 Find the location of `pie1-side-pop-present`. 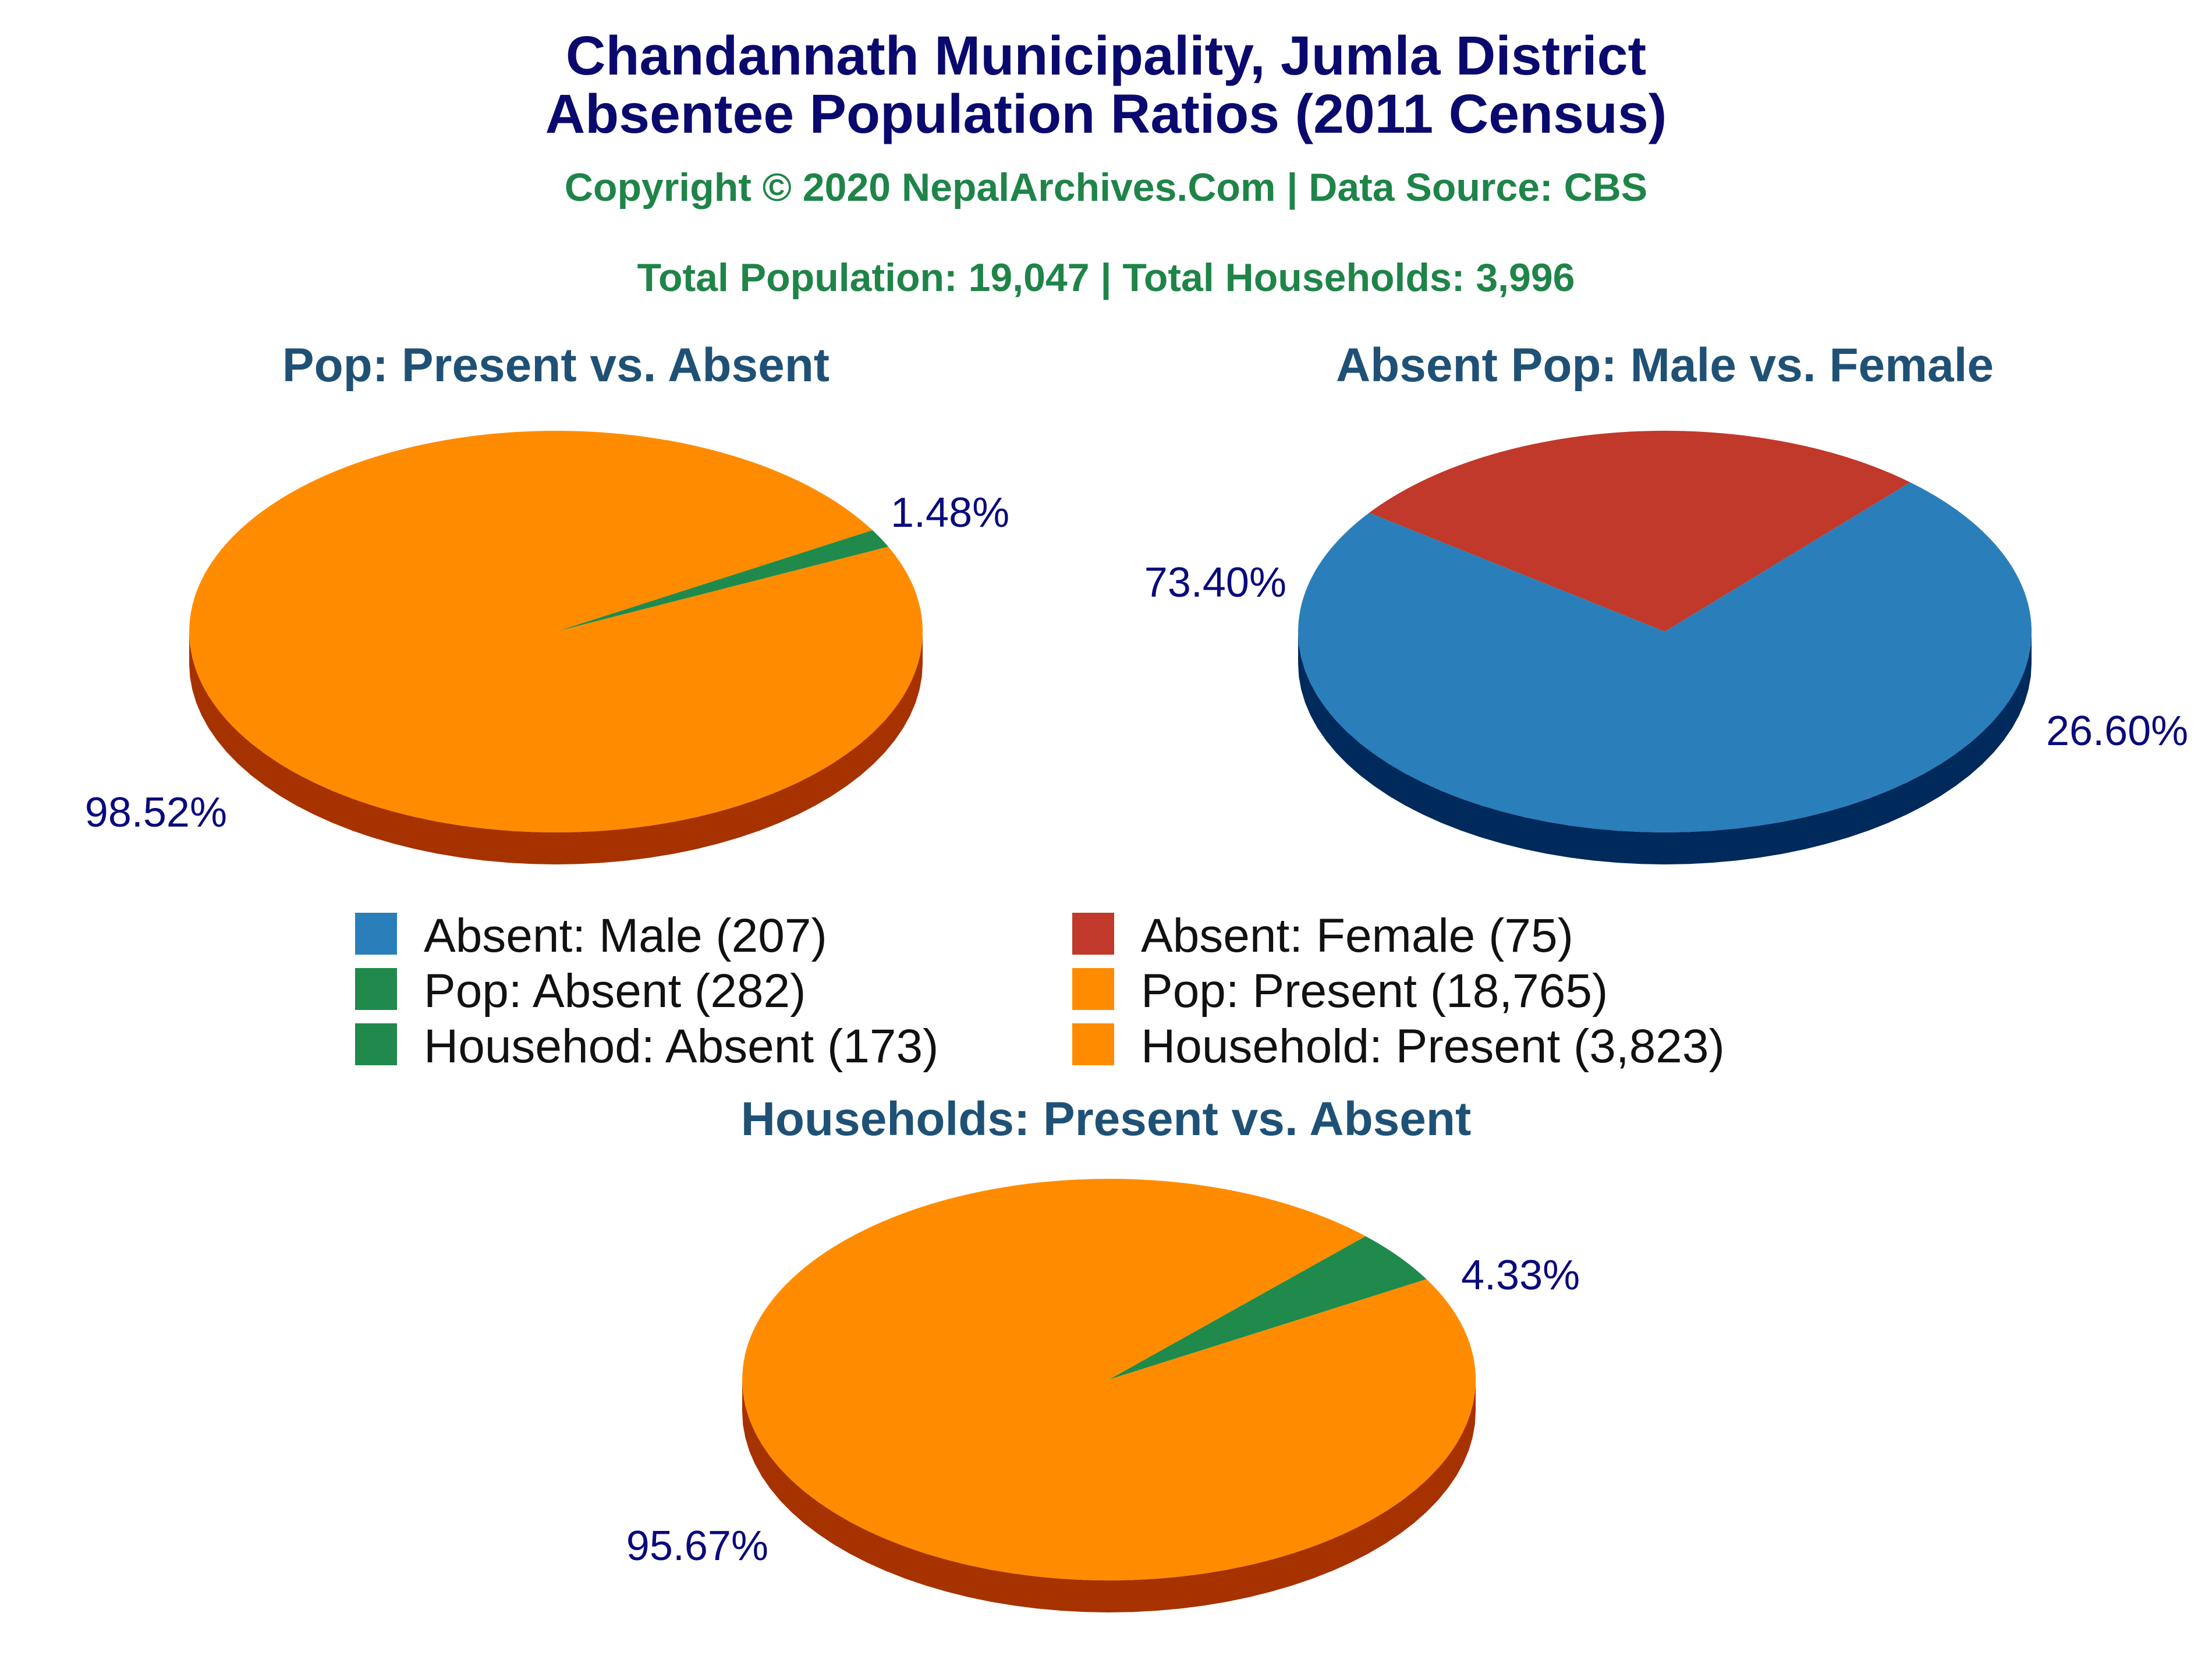

pie1-side-pop-present is located at coordinates (556, 748).